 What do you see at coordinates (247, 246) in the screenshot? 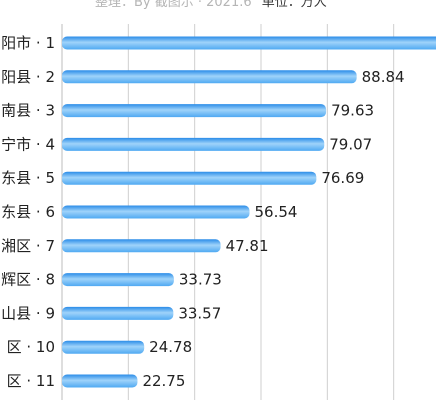
I see `value-label: 47.81` at bounding box center [247, 246].